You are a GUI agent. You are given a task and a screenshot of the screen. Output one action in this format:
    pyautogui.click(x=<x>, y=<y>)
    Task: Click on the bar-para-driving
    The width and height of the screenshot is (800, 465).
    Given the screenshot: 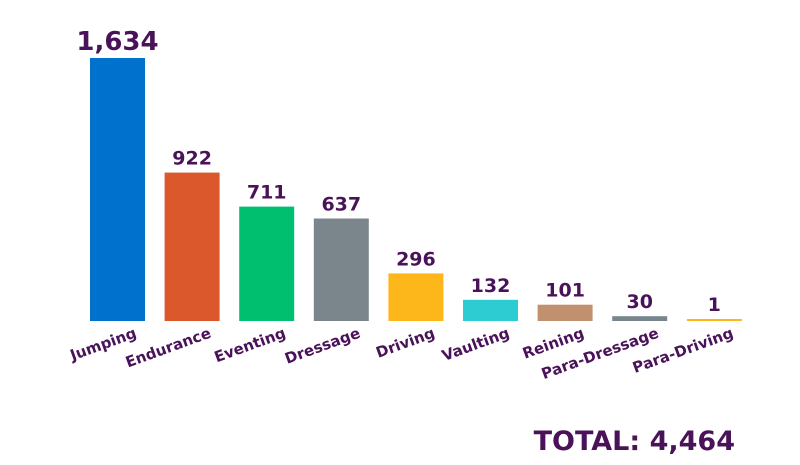 What is the action you would take?
    pyautogui.click(x=714, y=320)
    